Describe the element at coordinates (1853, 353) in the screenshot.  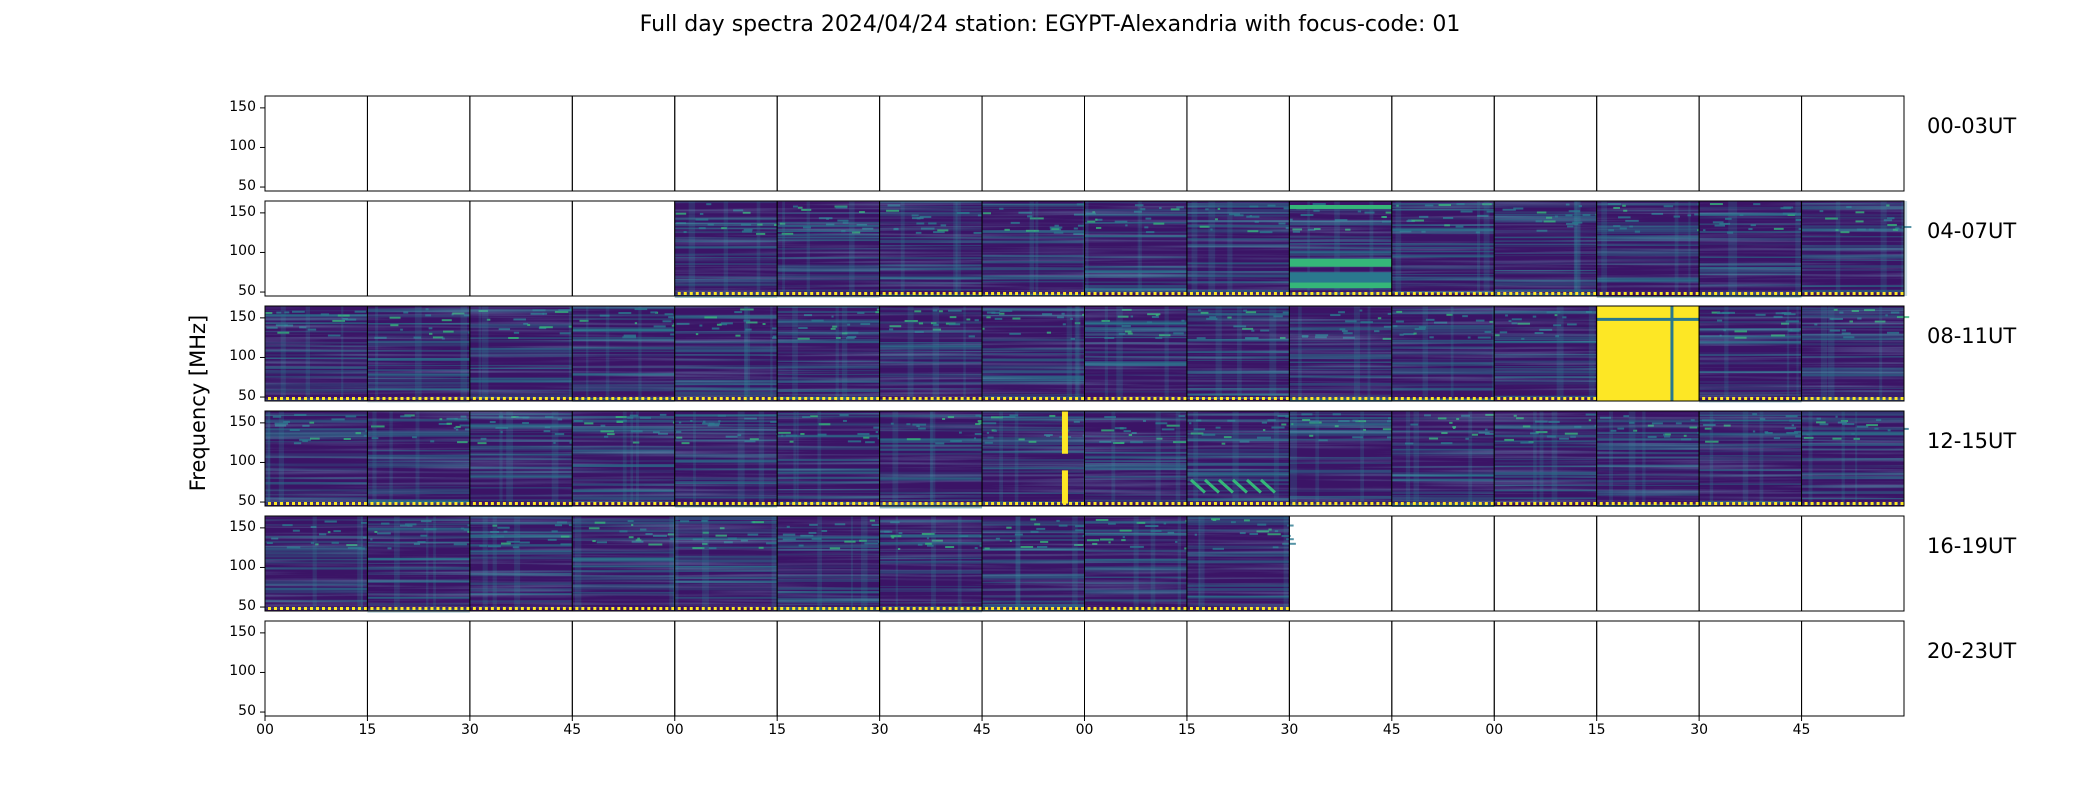
I see `panel-frame` at that location.